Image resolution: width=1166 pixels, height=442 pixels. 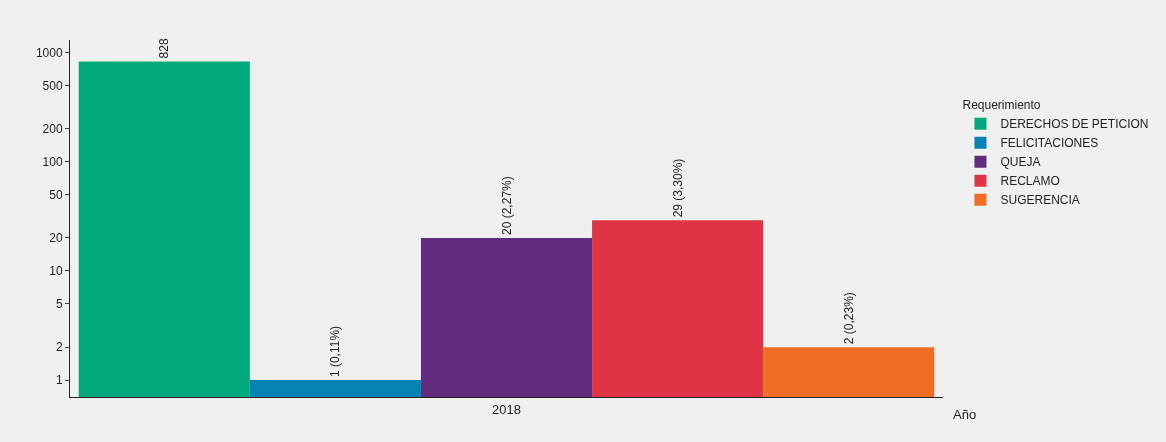 What do you see at coordinates (1001, 105) in the screenshot?
I see `legend-title: Requerimiento` at bounding box center [1001, 105].